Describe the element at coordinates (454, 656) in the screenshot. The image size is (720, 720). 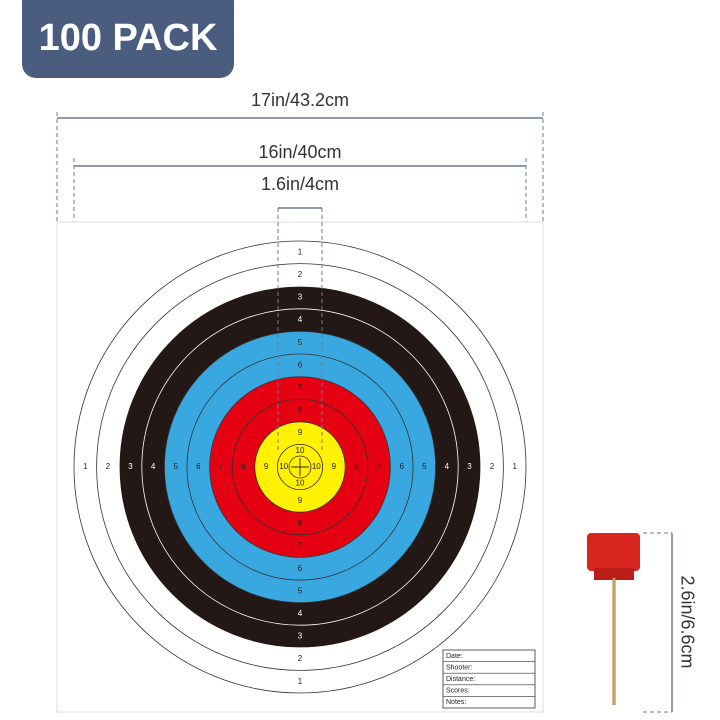
I see `form-label: Date:` at that location.